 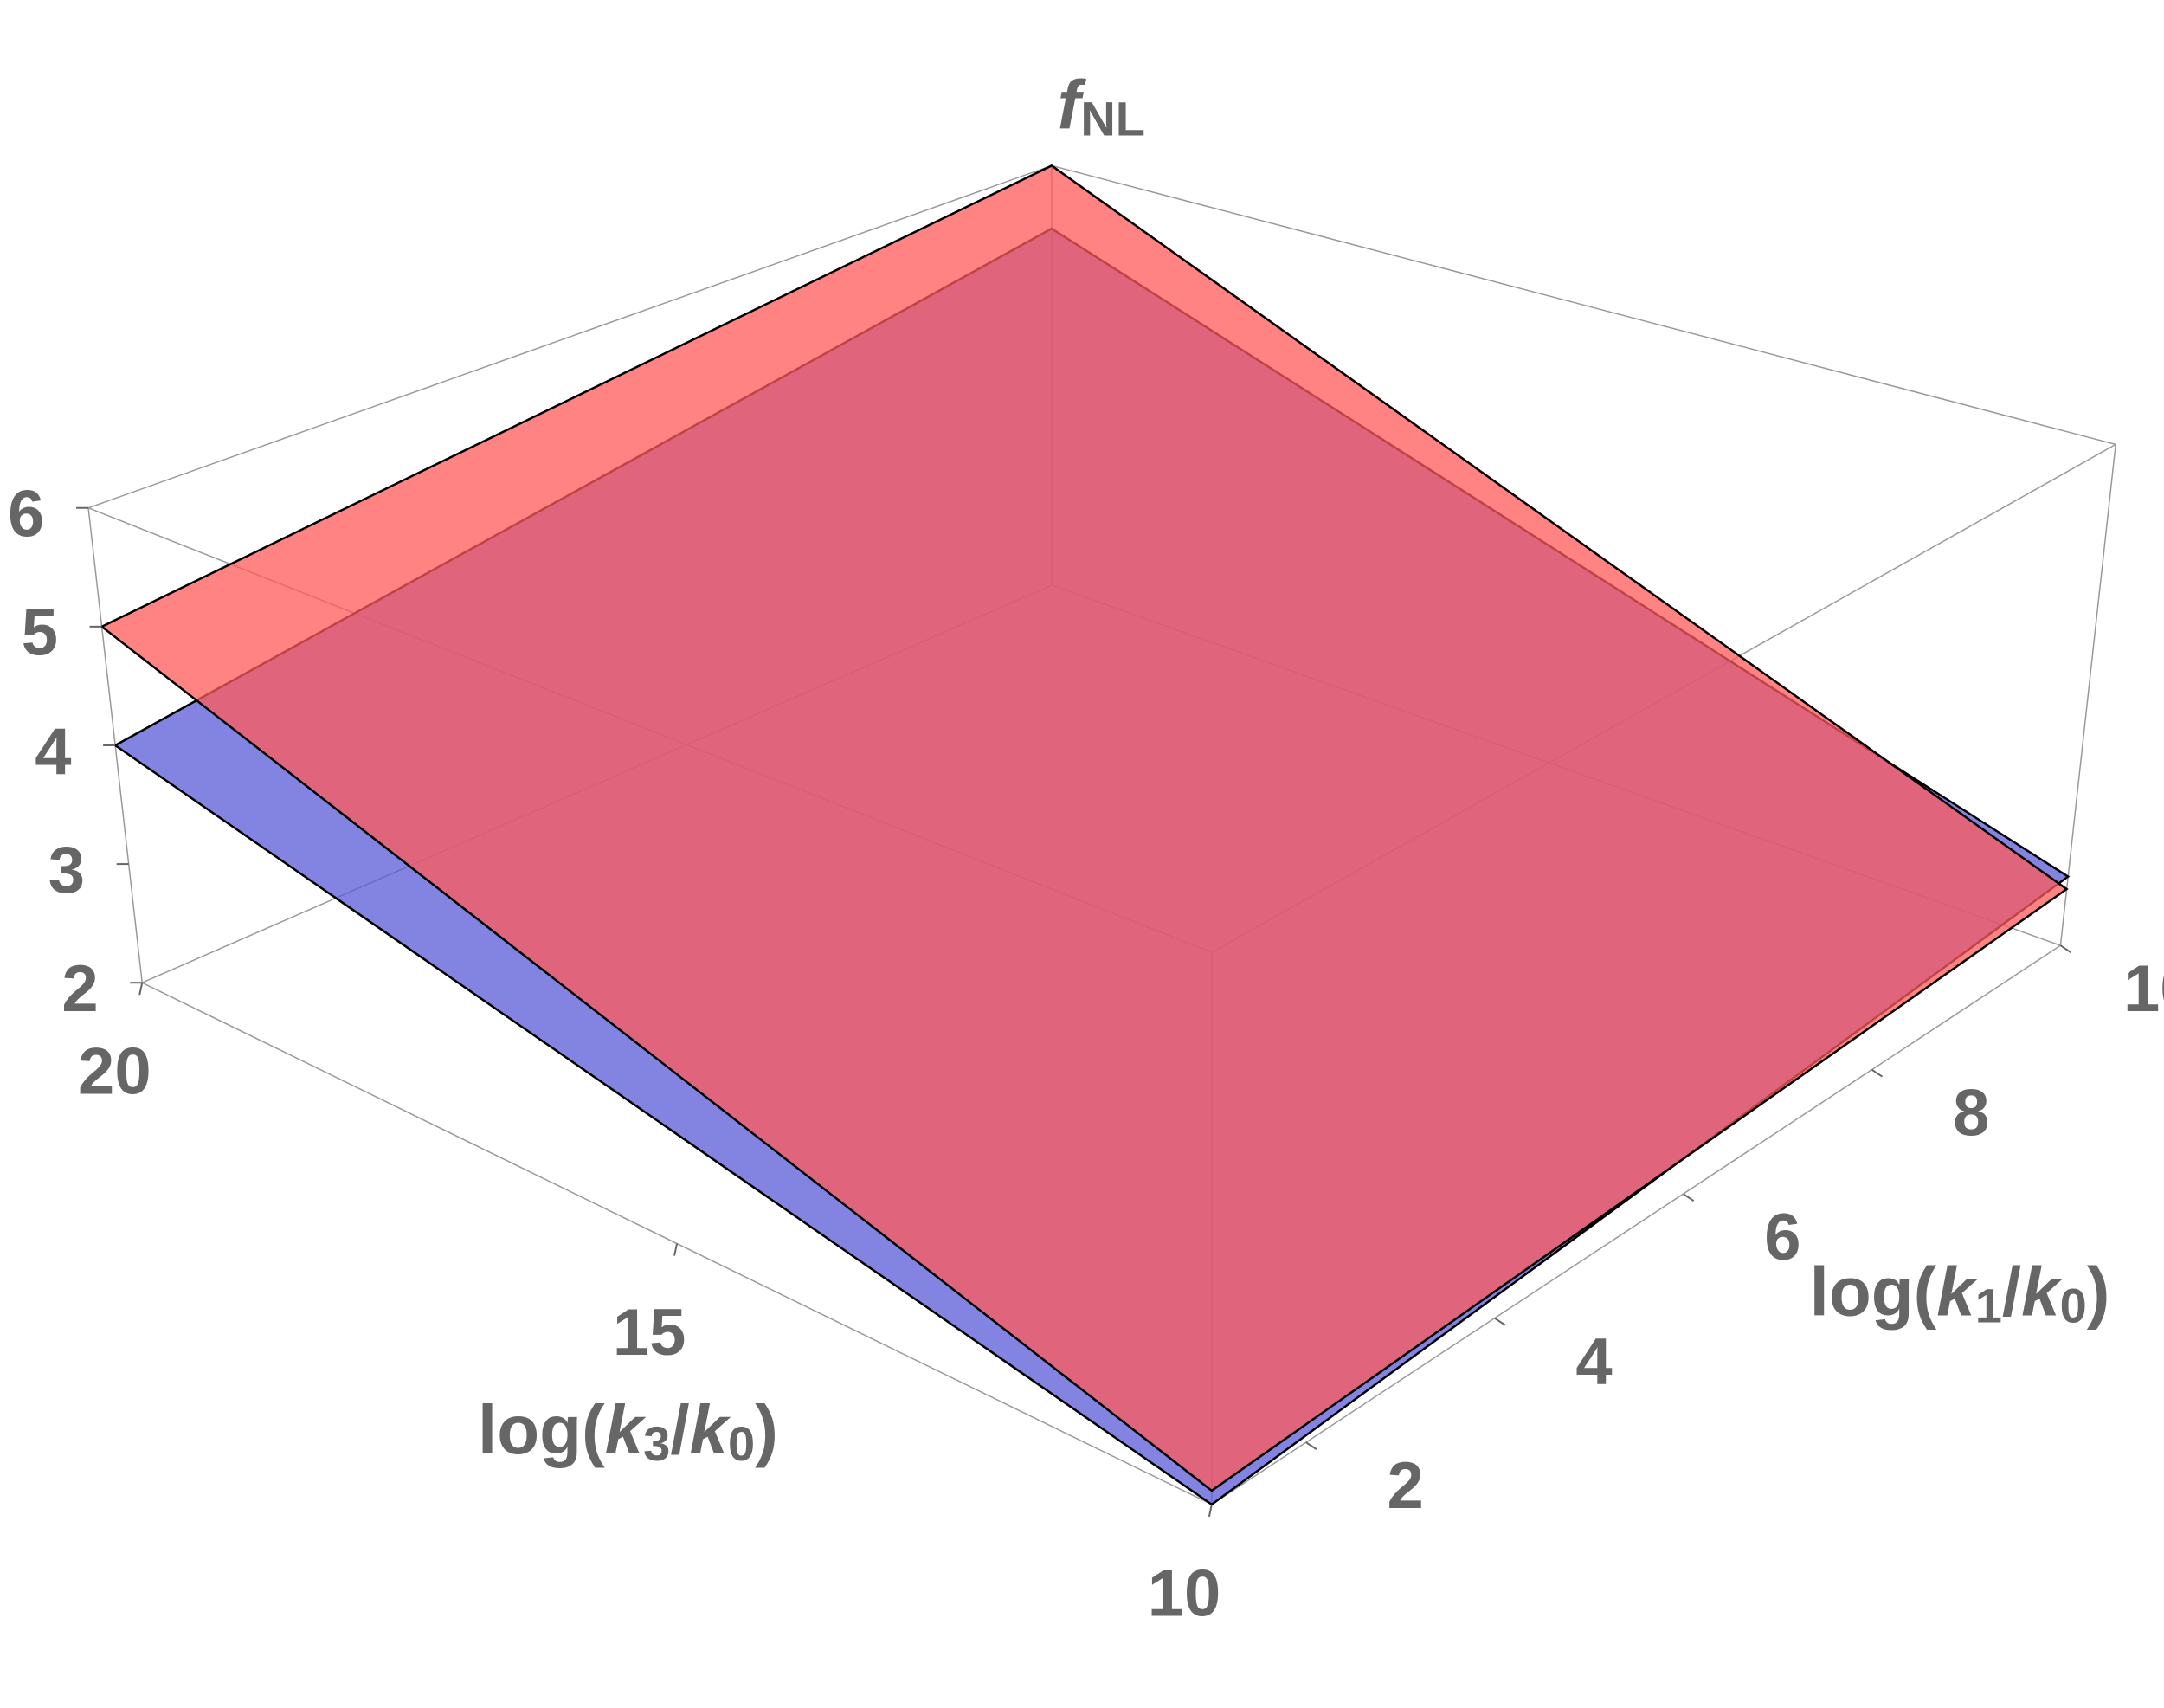 What do you see at coordinates (1873, 1292) in the screenshot?
I see `x-axis-title-part: log(` at bounding box center [1873, 1292].